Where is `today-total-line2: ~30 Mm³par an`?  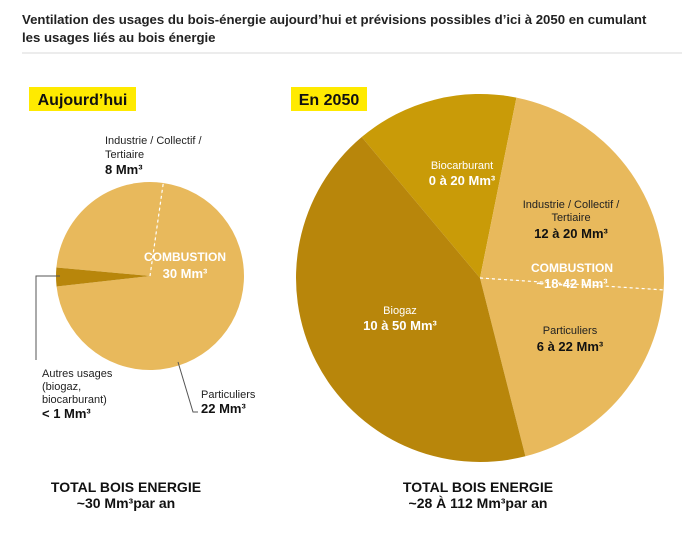
today-total-line2: ~30 Mm³par an is located at coordinates (126, 503).